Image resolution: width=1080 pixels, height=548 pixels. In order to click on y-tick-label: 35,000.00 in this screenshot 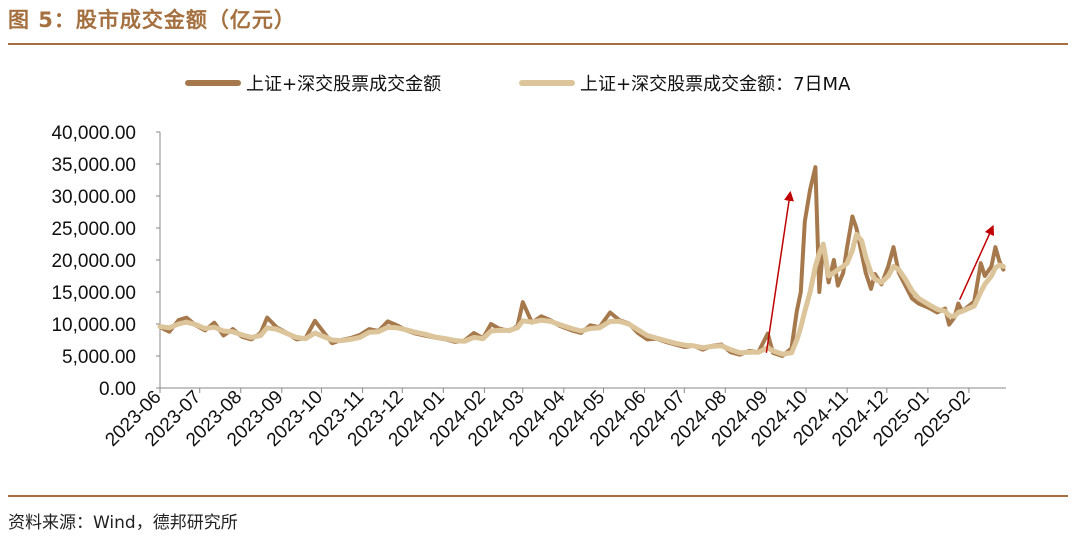, I will do `click(93, 165)`.